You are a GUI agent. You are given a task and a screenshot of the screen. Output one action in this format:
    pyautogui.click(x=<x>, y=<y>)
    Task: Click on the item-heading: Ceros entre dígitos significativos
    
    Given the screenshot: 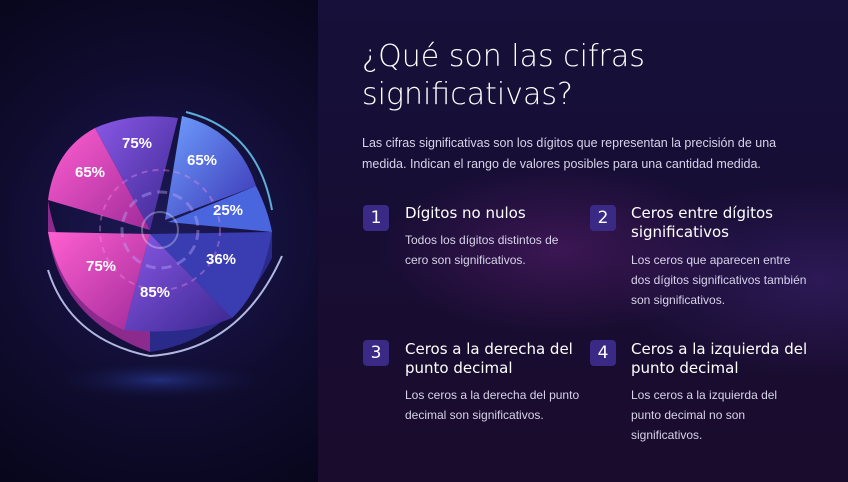 What is the action you would take?
    pyautogui.click(x=702, y=222)
    